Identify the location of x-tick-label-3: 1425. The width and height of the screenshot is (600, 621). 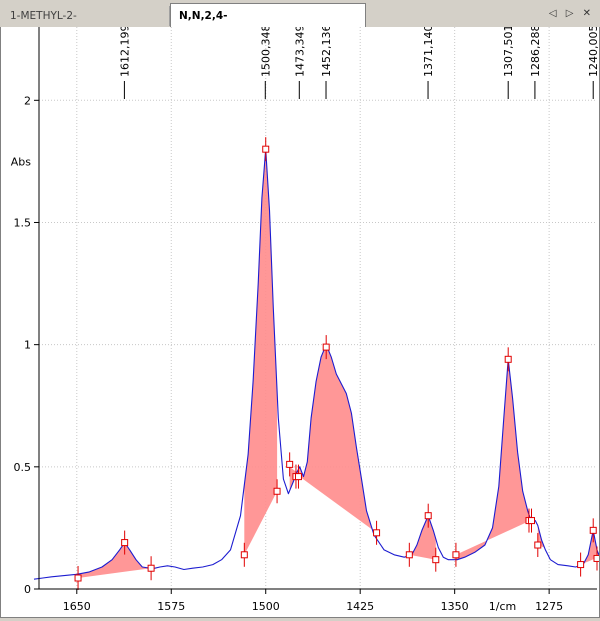
(360, 606).